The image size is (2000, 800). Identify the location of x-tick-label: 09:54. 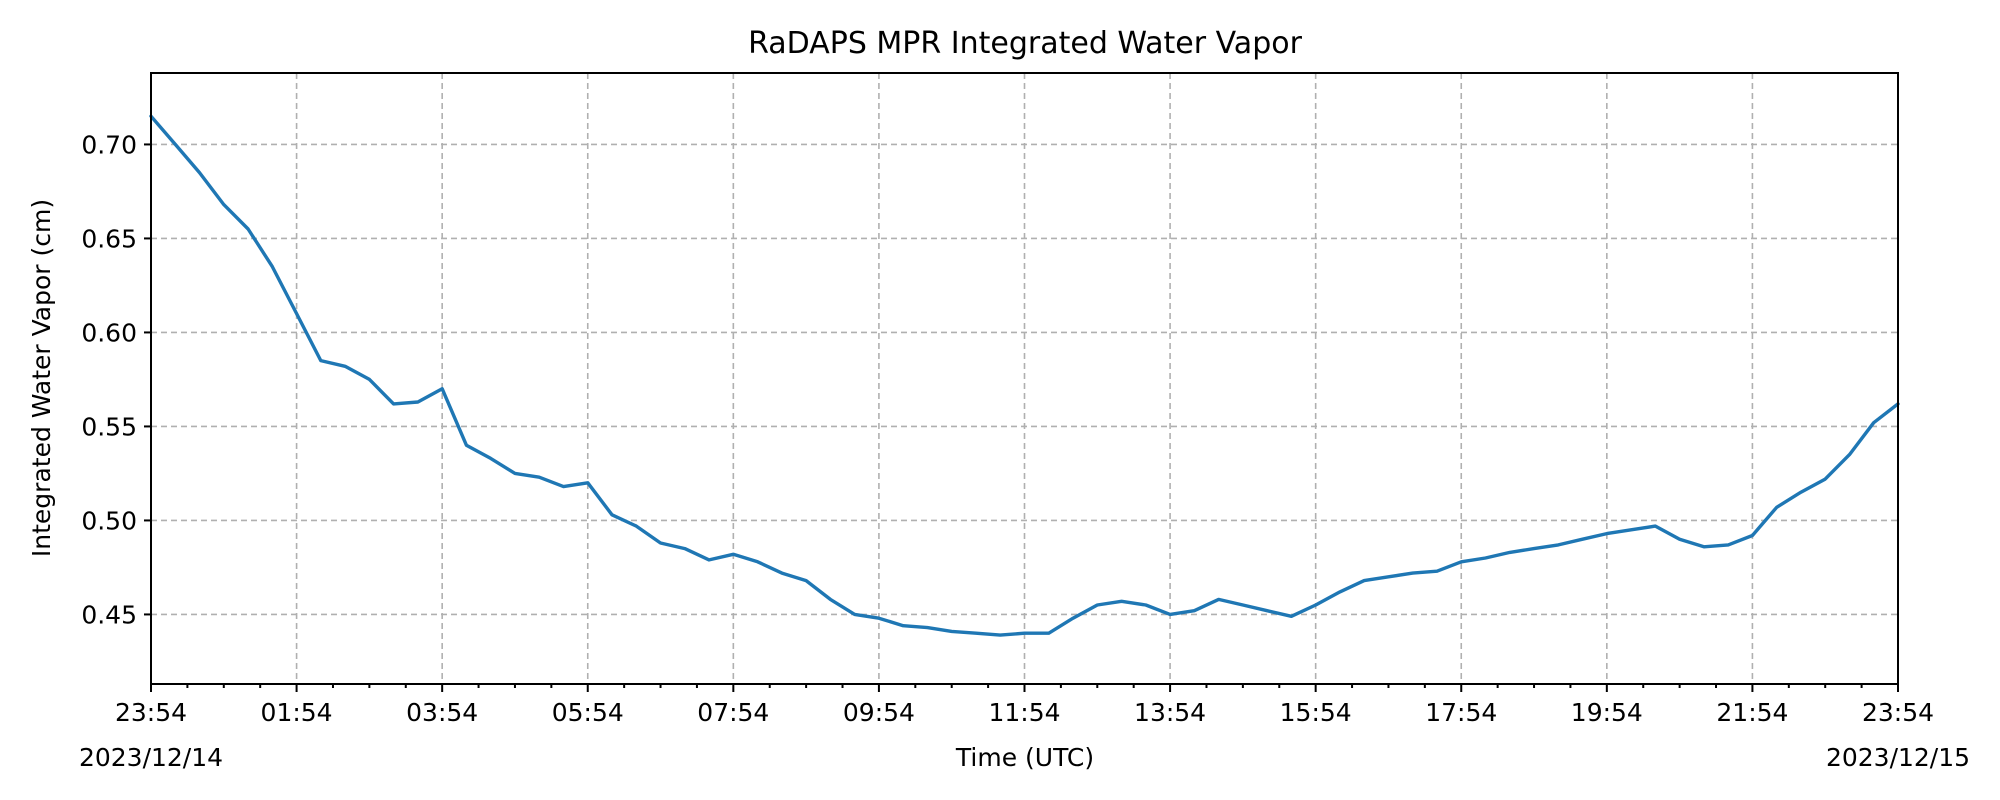
(879, 712).